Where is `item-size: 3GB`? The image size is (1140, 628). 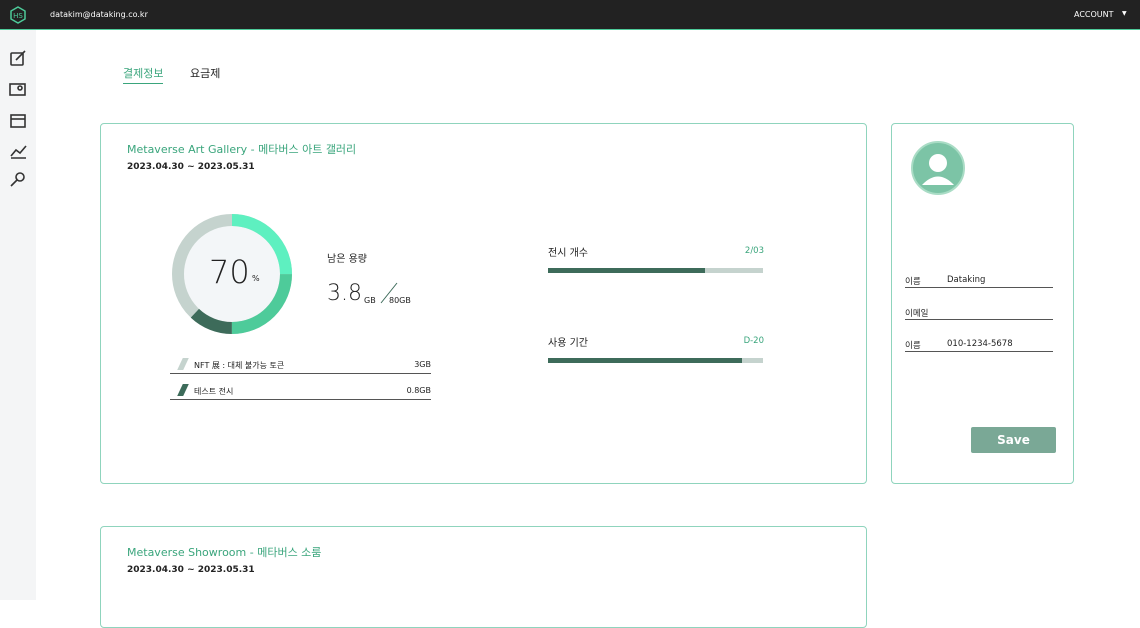
item-size: 3GB is located at coordinates (422, 364).